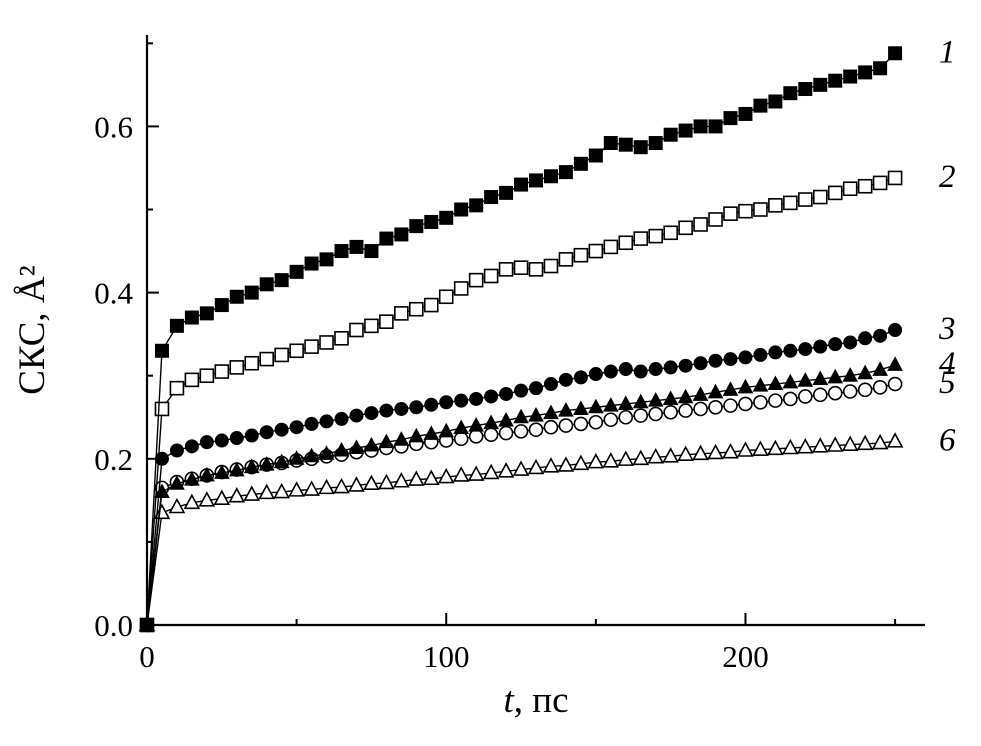 The width and height of the screenshot is (981, 746). I want to click on x-tick-label: 200, so click(745, 656).